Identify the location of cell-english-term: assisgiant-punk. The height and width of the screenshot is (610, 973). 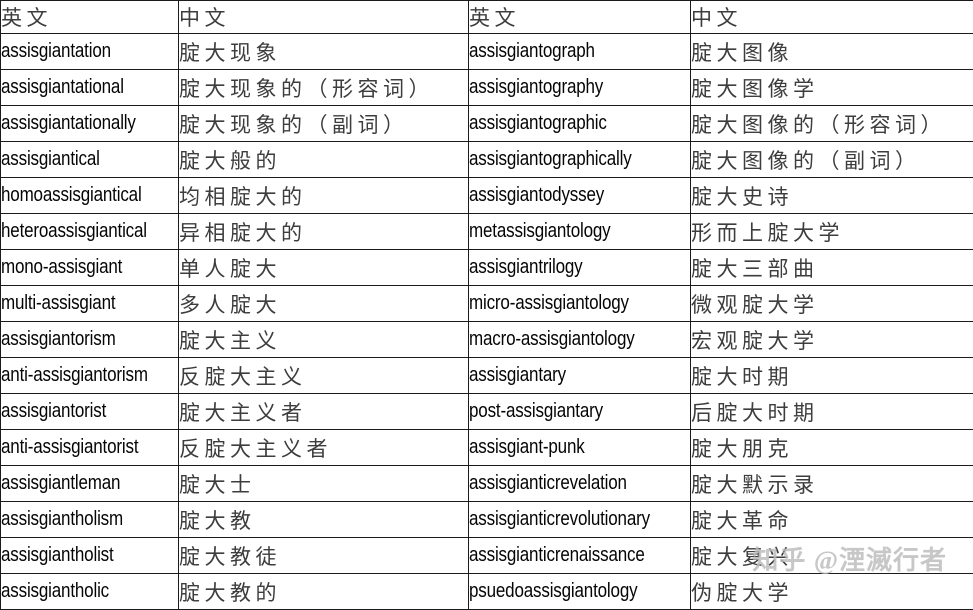
(580, 448).